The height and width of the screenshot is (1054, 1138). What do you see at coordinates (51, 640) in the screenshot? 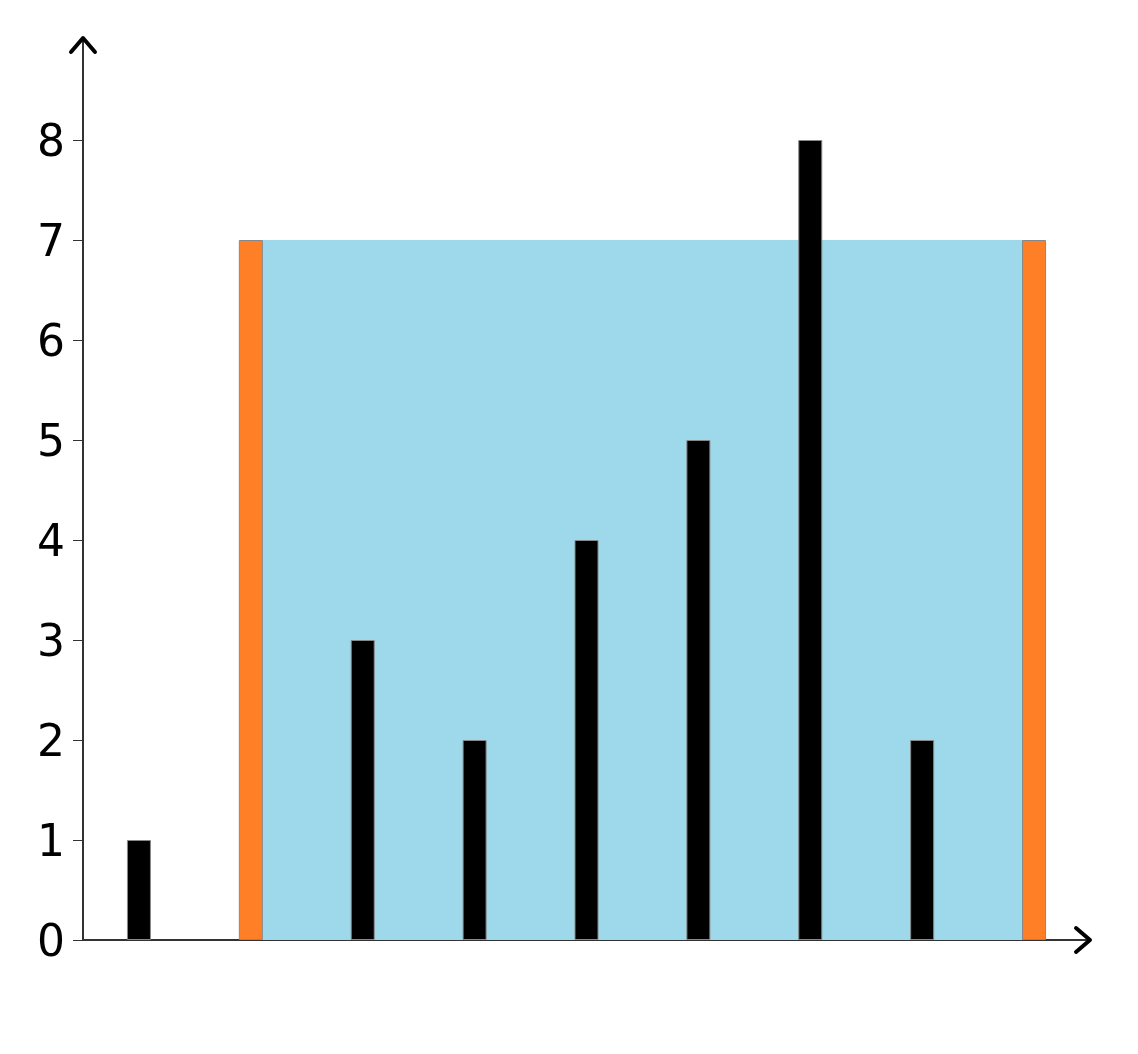
I see `y-tick-label: 3` at bounding box center [51, 640].